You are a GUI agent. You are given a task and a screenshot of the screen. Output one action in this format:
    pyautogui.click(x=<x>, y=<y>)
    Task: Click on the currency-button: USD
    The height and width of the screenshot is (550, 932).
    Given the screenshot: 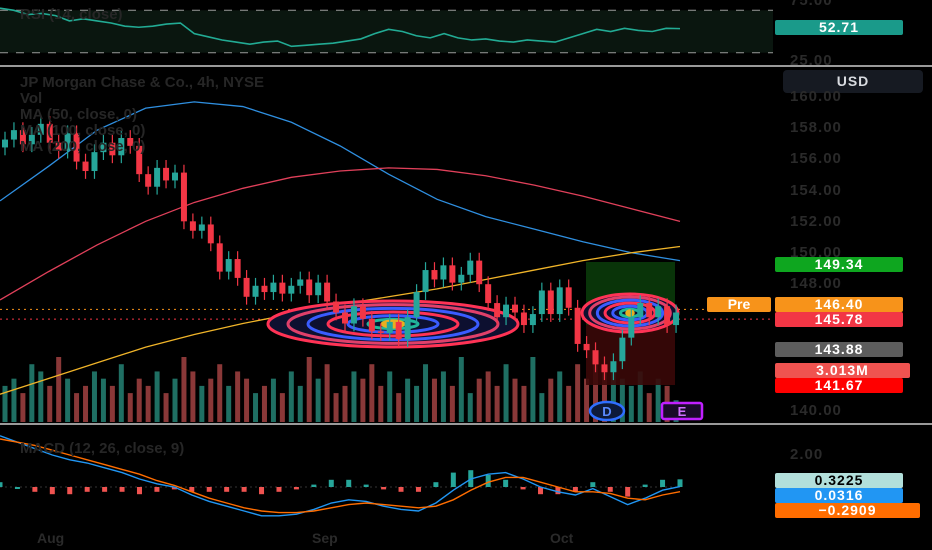 What is the action you would take?
    pyautogui.click(x=853, y=81)
    